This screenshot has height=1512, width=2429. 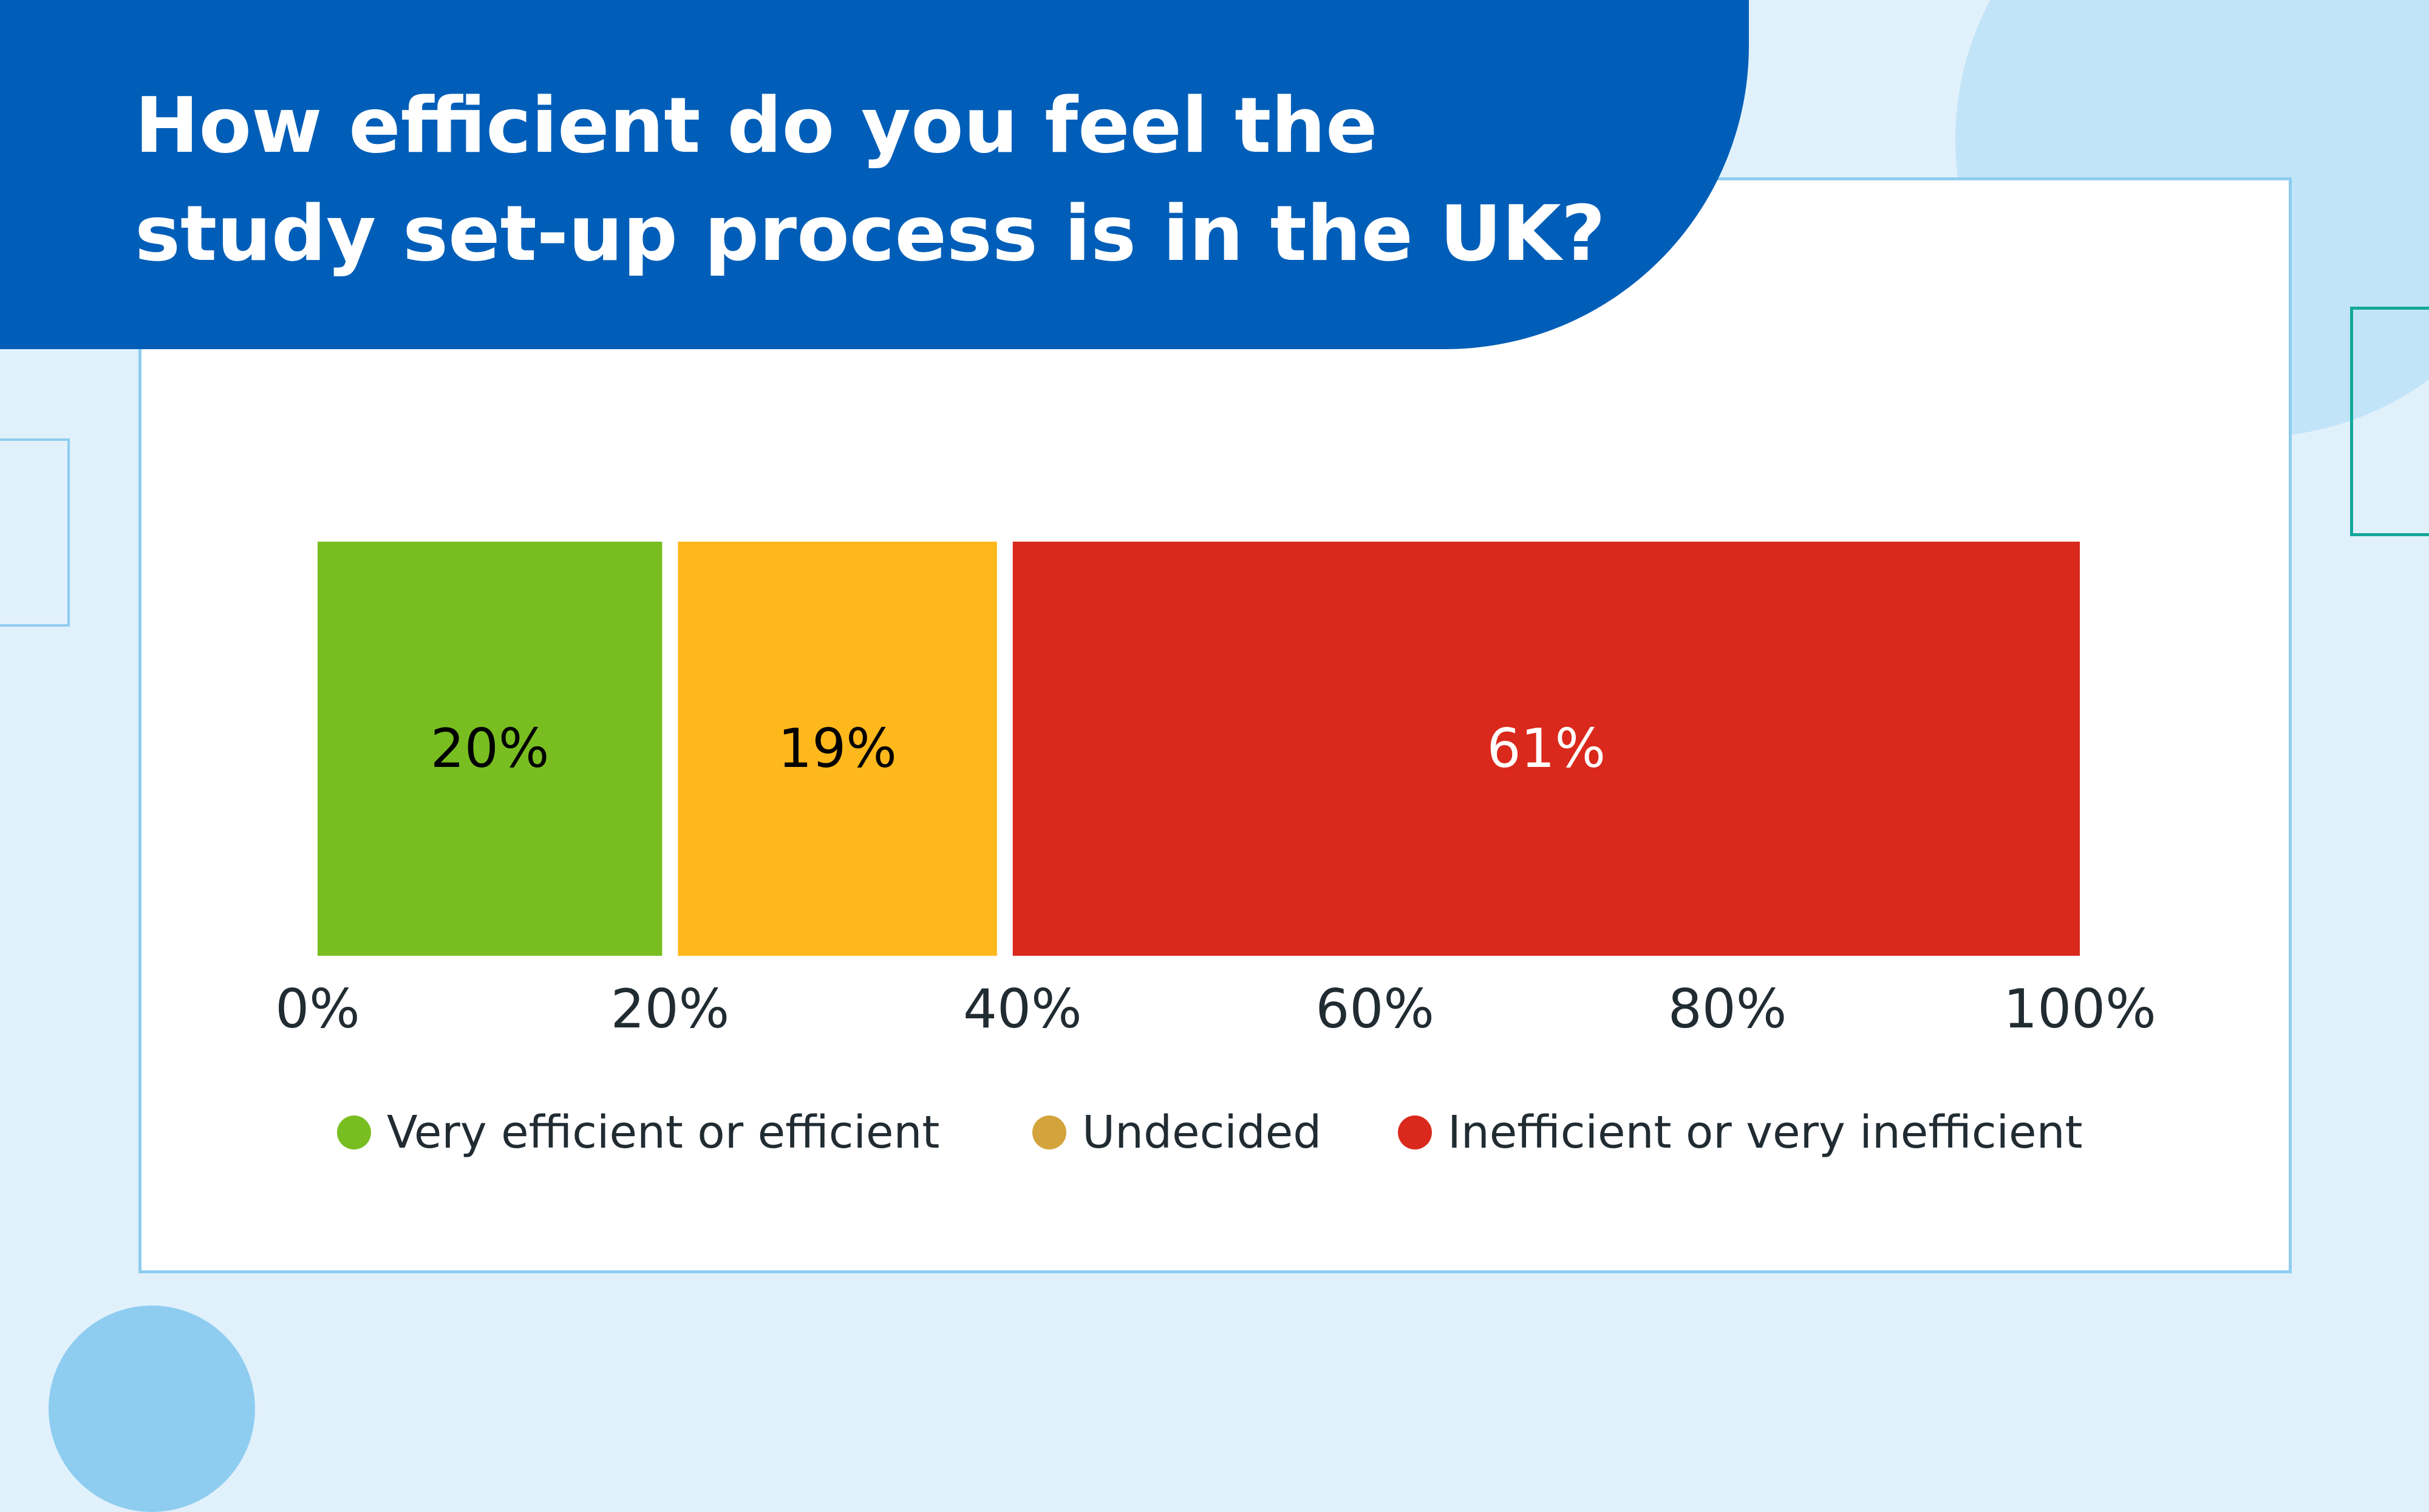 What do you see at coordinates (317, 1009) in the screenshot?
I see `x-tick-label: 0%` at bounding box center [317, 1009].